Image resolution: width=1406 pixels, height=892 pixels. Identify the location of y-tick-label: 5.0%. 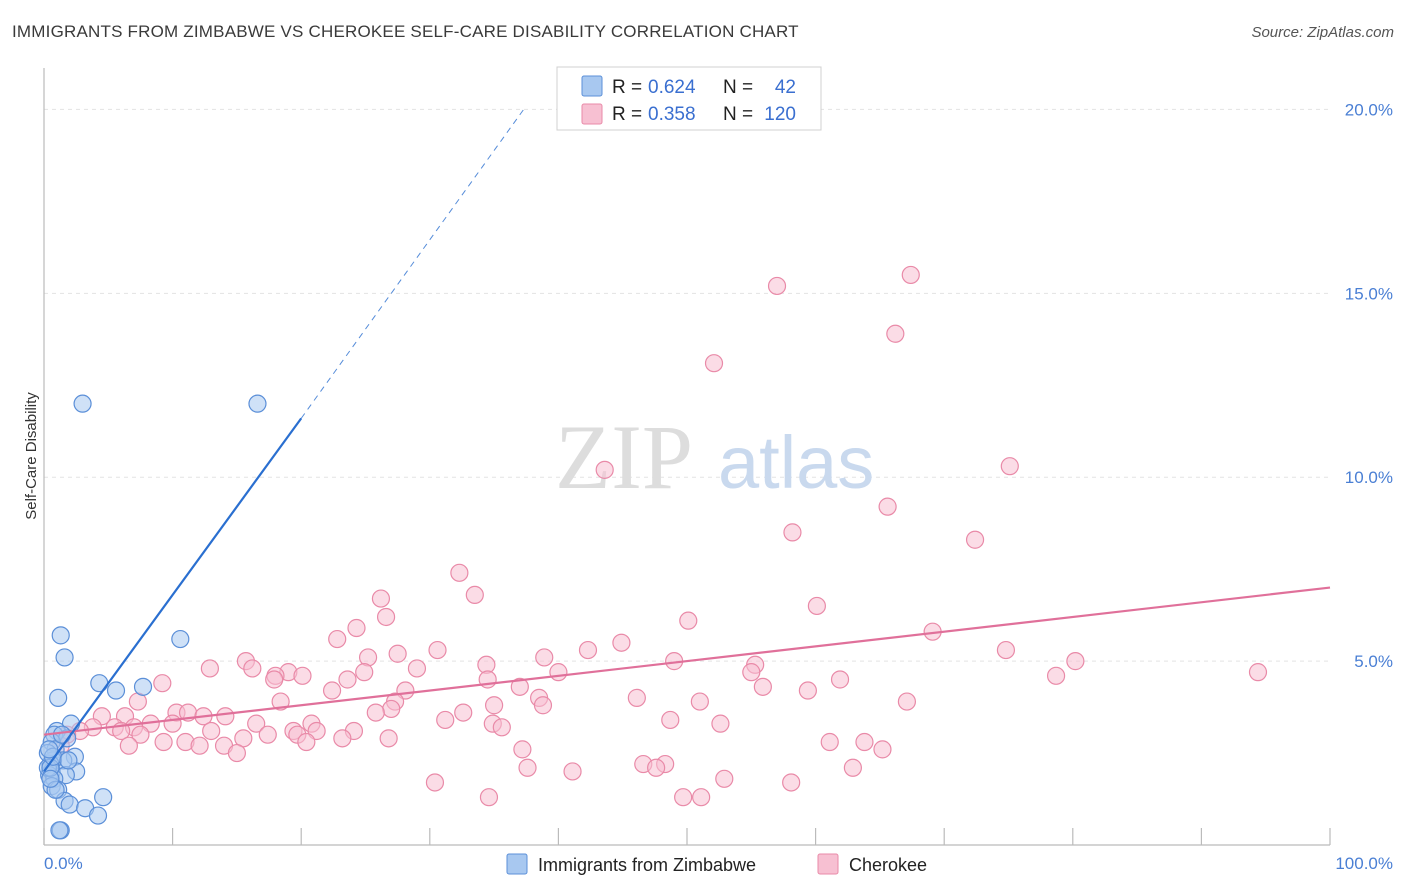
(1373, 661).